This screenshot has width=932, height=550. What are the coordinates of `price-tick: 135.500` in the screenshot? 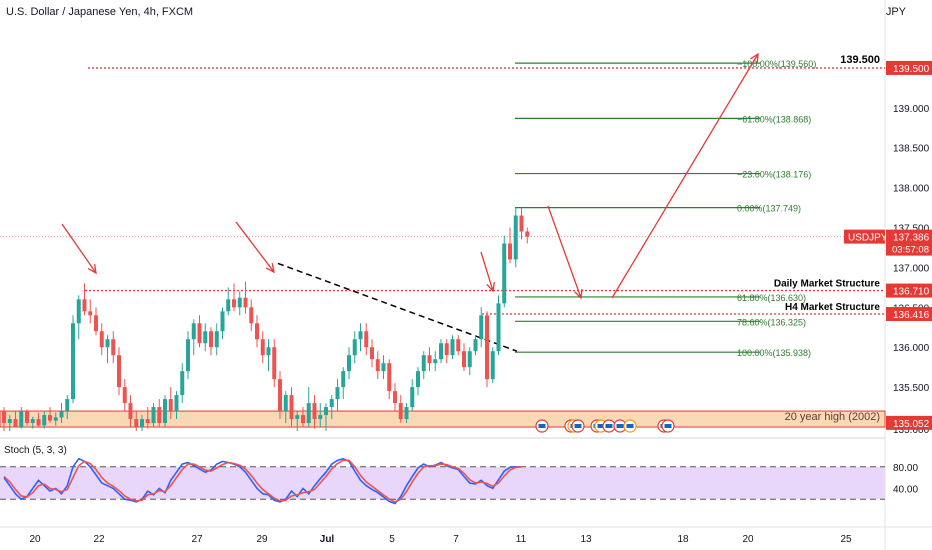 It's located at (911, 388).